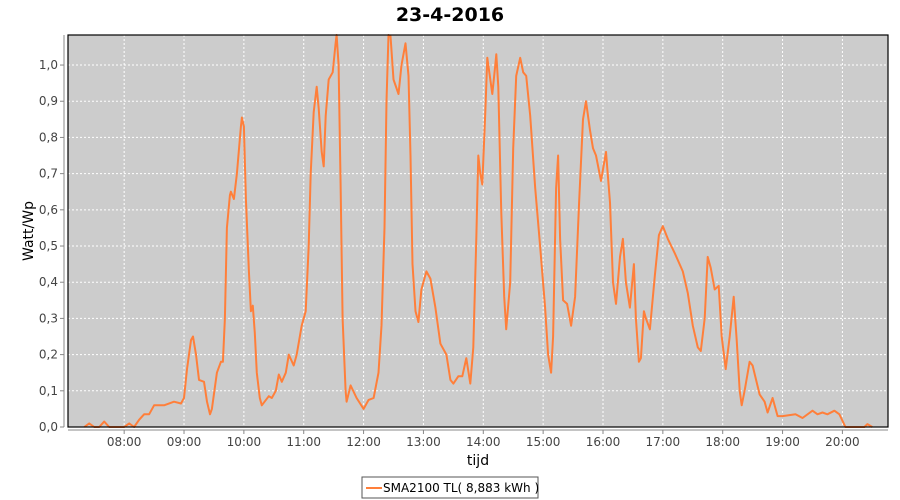 This screenshot has width=900, height=500. Describe the element at coordinates (663, 442) in the screenshot. I see `x-tick-label: 17:00` at that location.